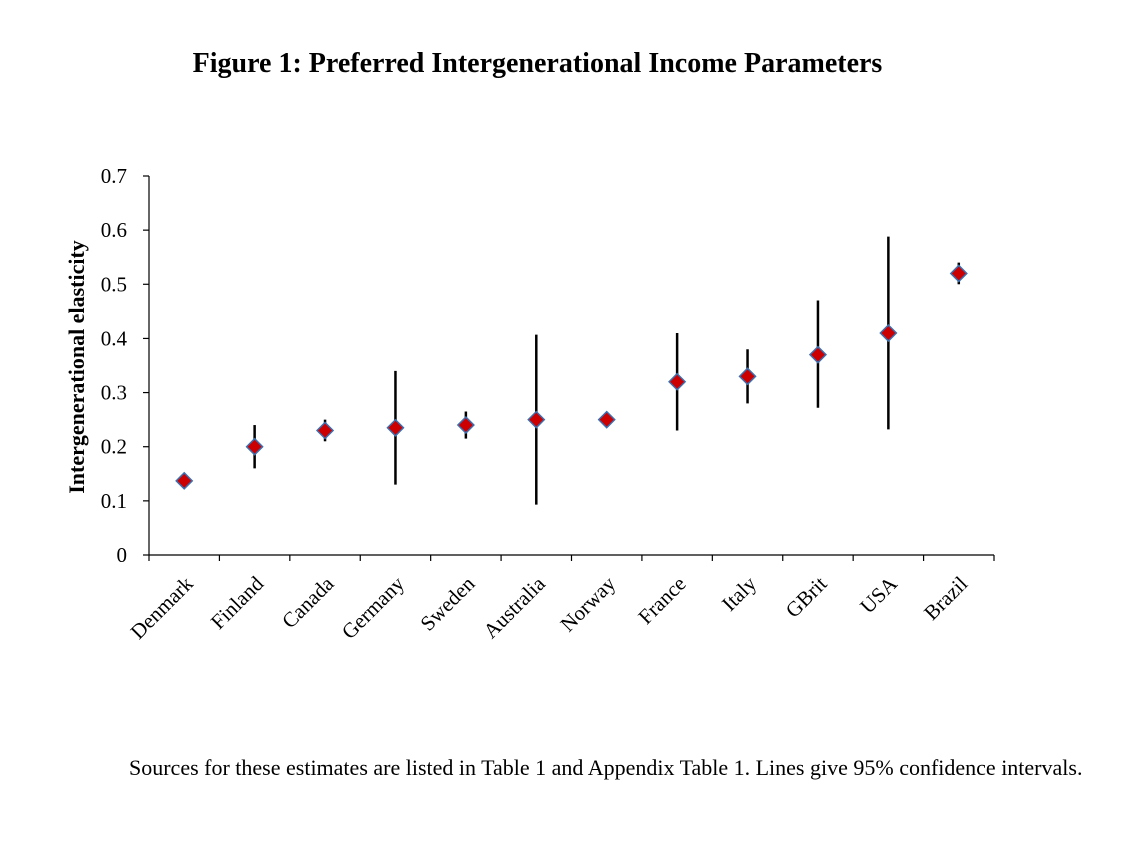 The width and height of the screenshot is (1138, 848). I want to click on x-tick-label: Australia, so click(514, 607).